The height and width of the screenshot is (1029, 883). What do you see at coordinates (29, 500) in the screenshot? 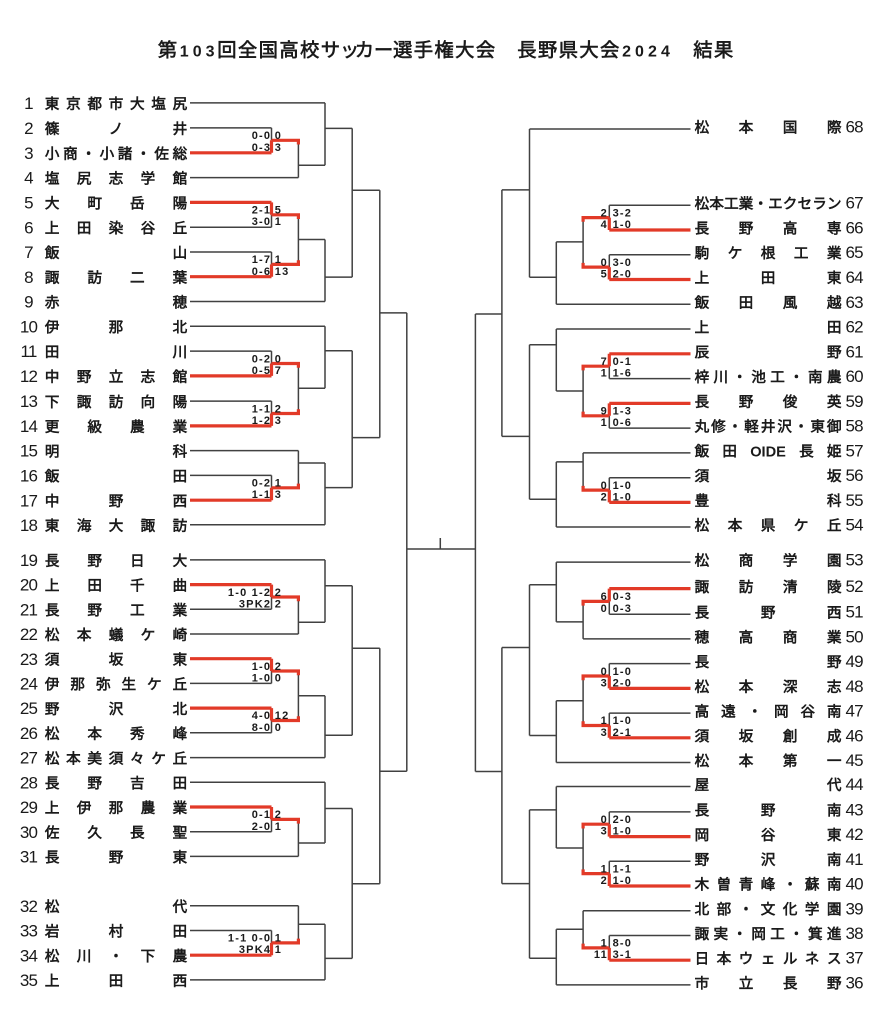
I see `svg-text: 17` at bounding box center [29, 500].